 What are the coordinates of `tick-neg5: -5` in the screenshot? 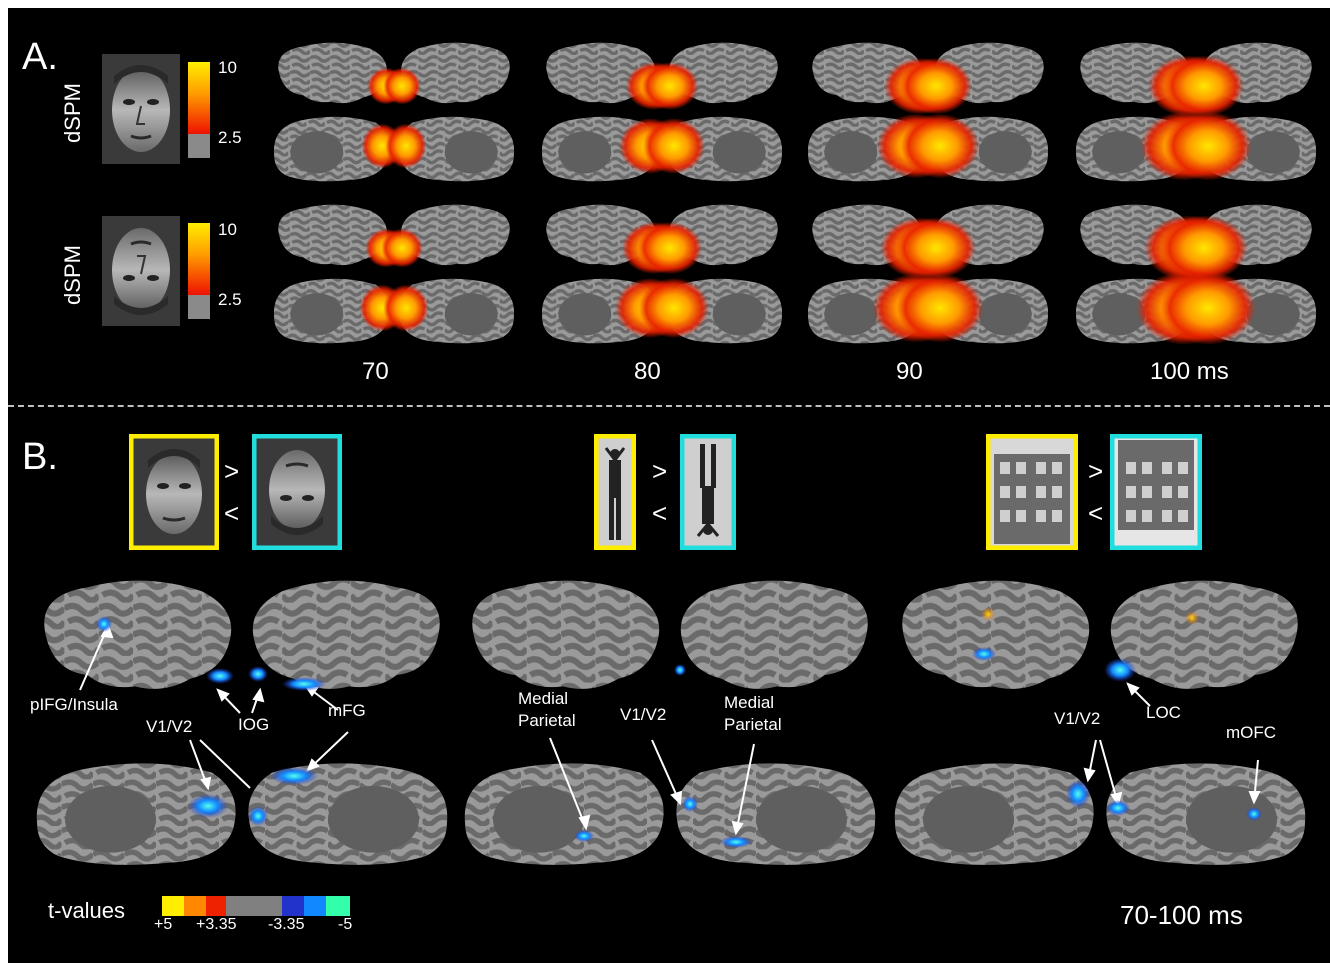 It's located at (345, 924).